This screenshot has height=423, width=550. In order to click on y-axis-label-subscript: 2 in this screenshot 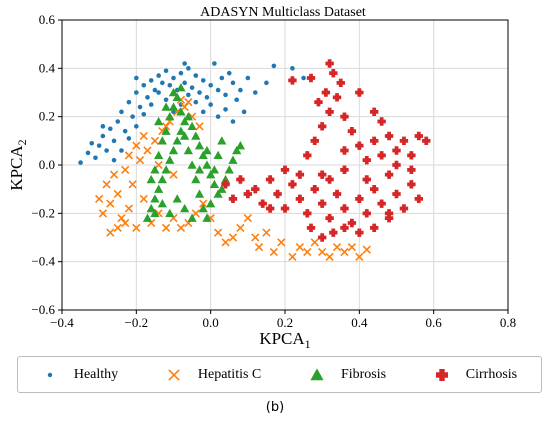, I will do `click(22, 142)`.